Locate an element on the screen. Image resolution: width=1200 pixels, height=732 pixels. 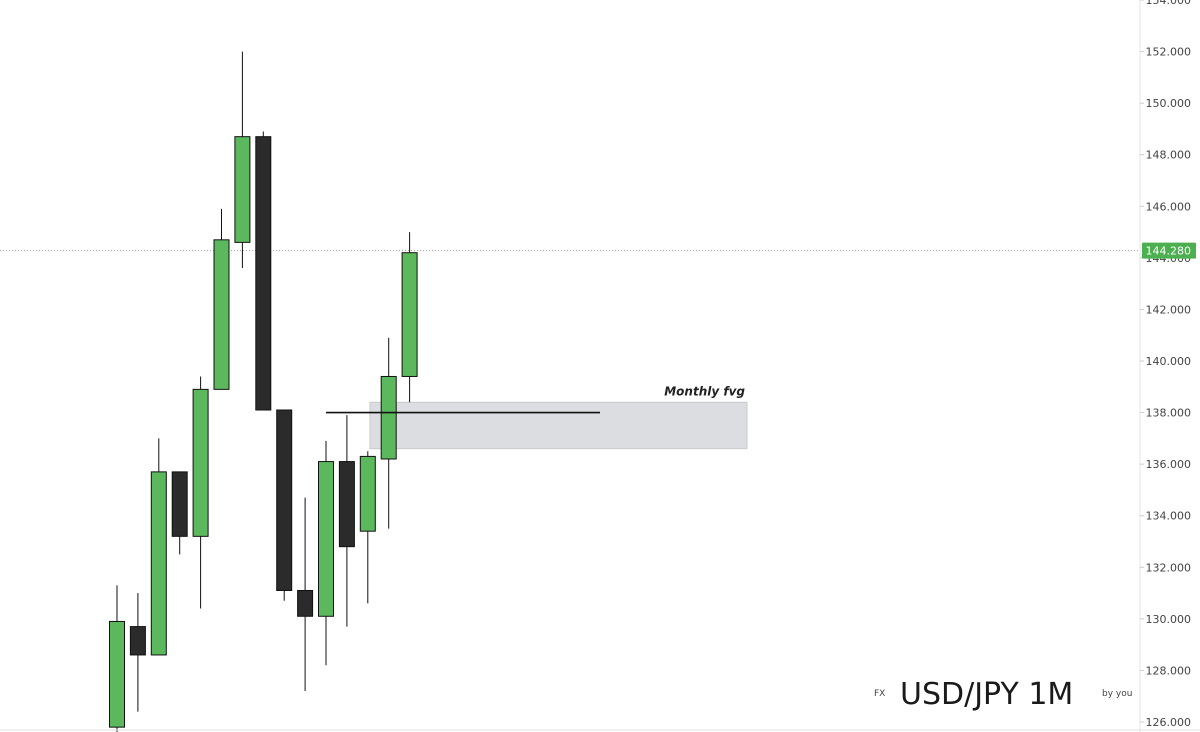
y-tick-label: 138.000 is located at coordinates (1169, 413).